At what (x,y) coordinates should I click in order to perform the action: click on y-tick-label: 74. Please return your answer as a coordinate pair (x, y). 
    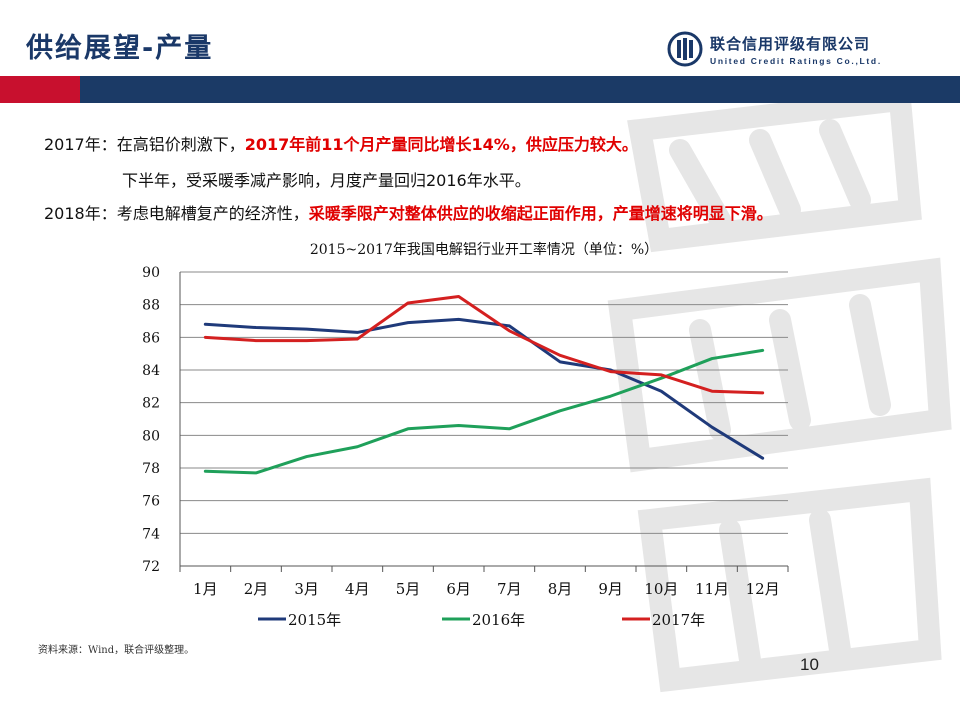
    Looking at the image, I should click on (151, 534).